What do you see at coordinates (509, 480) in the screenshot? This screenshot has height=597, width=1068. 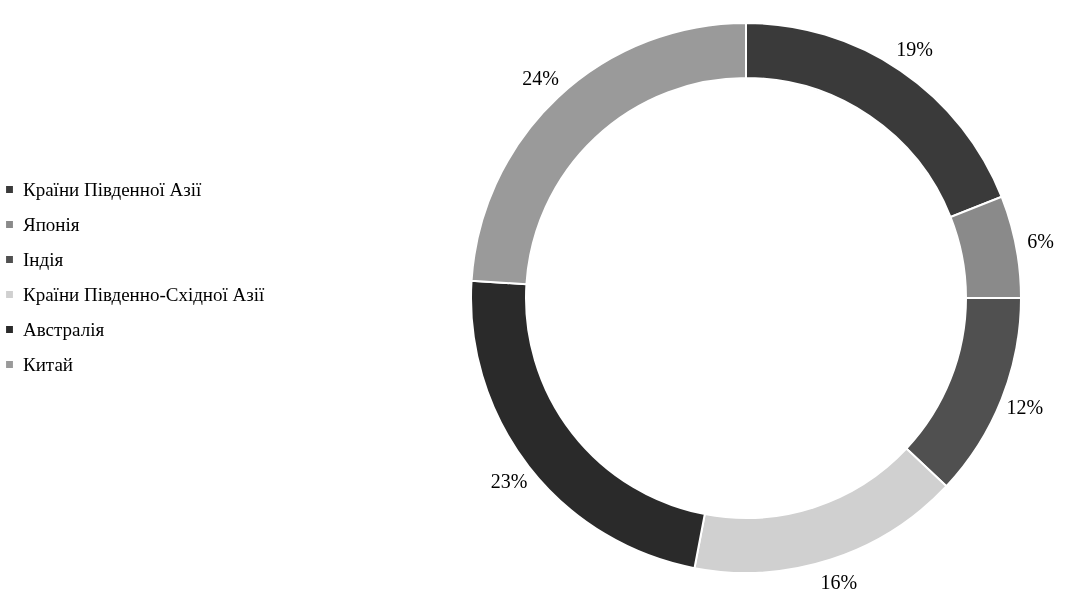 I see `data-label: 23%` at bounding box center [509, 480].